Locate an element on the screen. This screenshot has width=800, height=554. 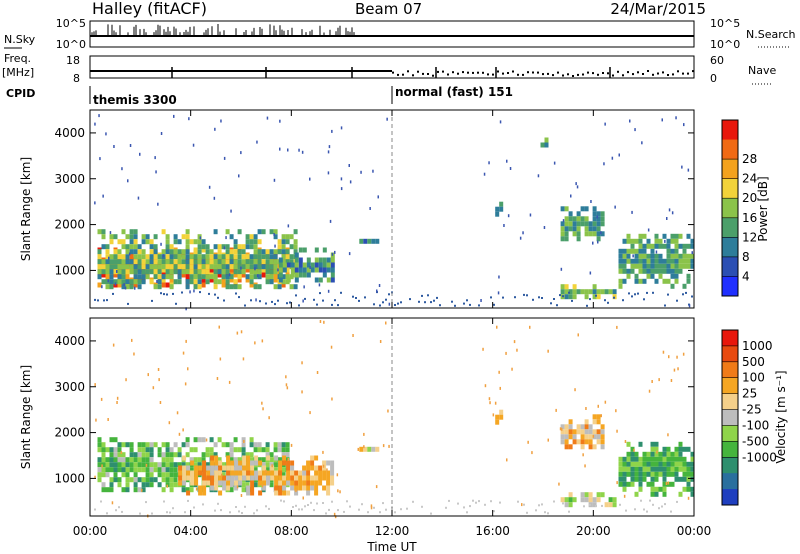
beam-title: Beam 07 is located at coordinates (388, 9).